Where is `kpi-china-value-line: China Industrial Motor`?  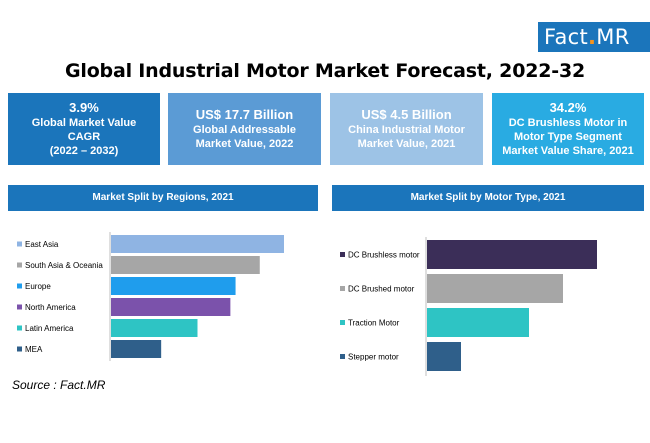 kpi-china-value-line: China Industrial Motor is located at coordinates (406, 130).